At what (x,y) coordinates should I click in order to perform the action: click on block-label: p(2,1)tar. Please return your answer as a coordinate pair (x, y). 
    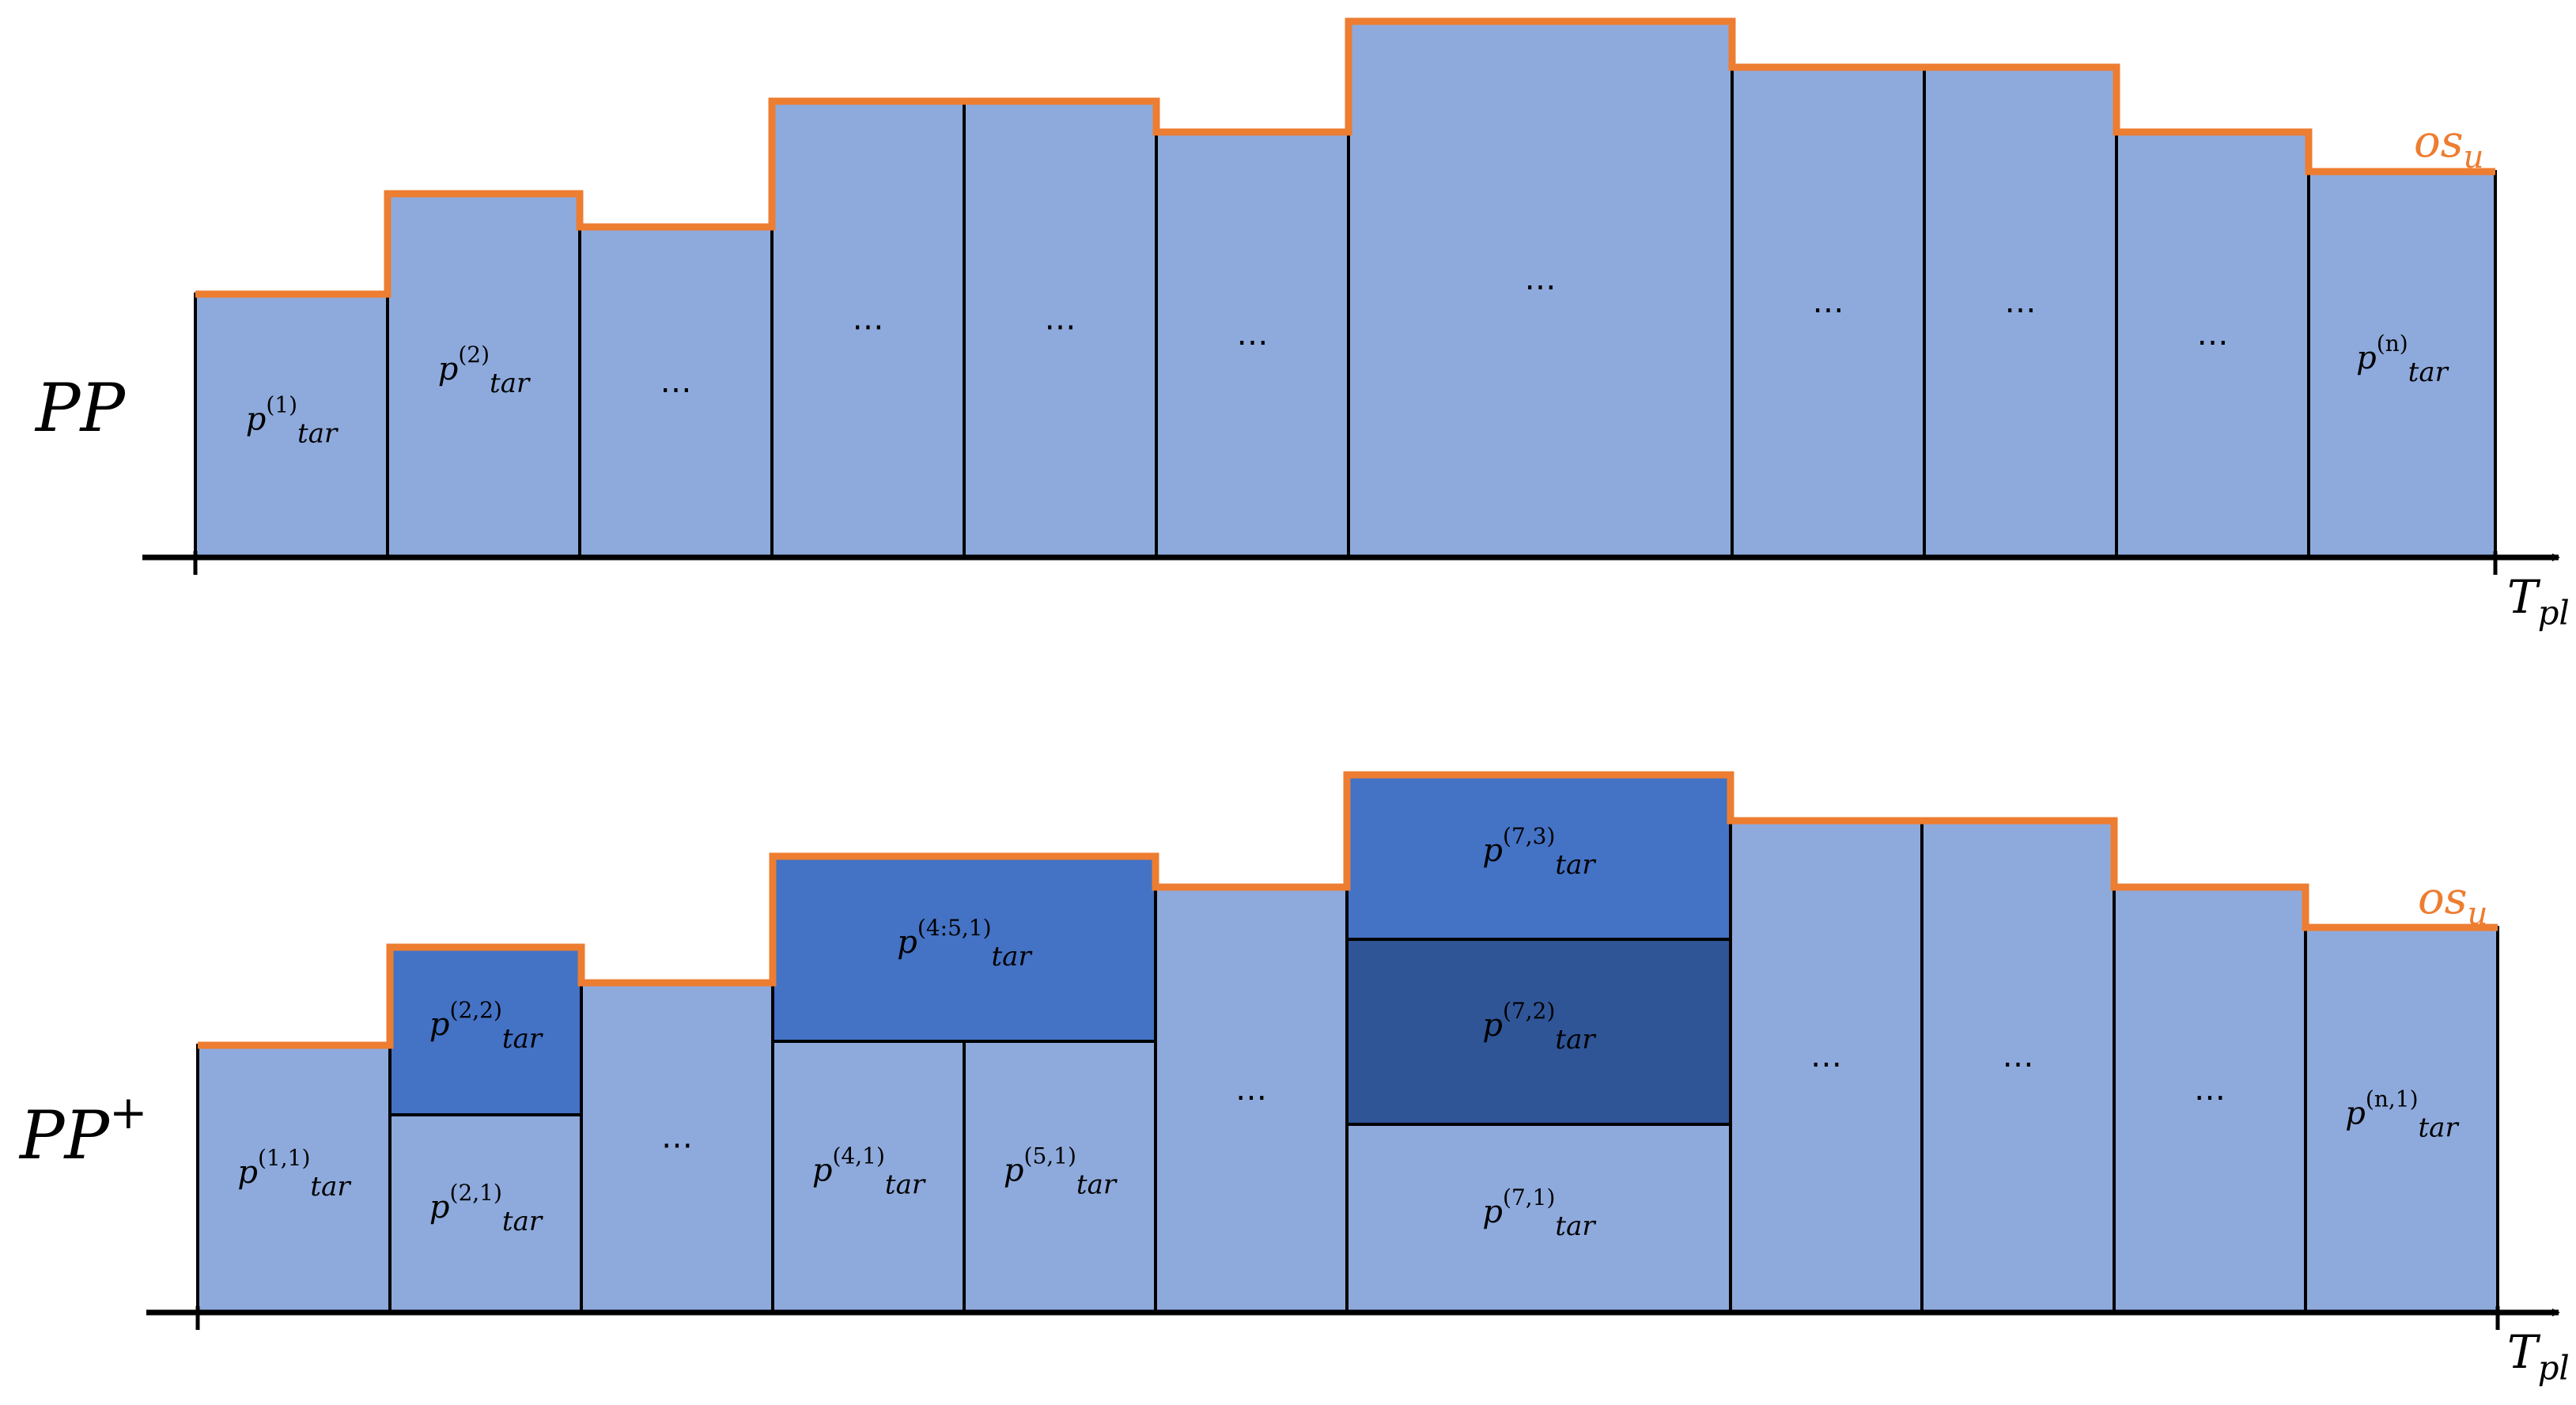
    Looking at the image, I should click on (486, 1208).